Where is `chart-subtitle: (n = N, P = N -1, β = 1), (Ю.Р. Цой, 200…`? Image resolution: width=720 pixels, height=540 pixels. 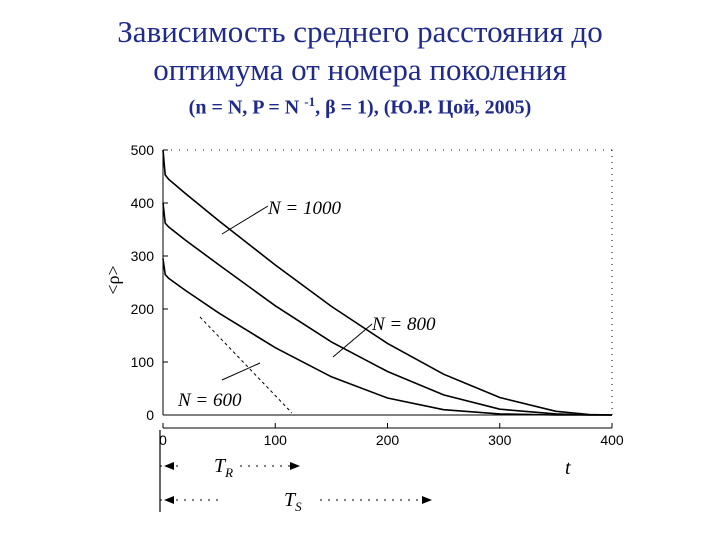
chart-subtitle: (n = N, P = N -1, β = 1), (Ю.Р. Цой, 200… is located at coordinates (360, 107).